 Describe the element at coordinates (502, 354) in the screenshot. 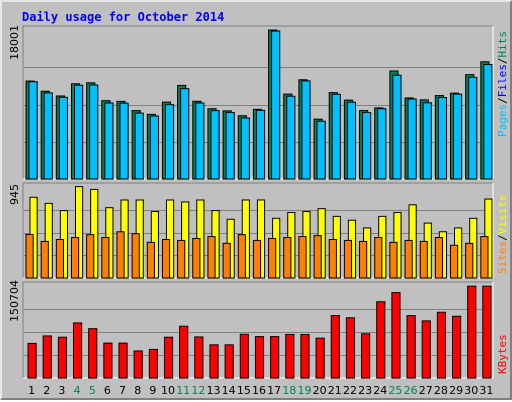

I see `legend-kbytes: KBytes` at that location.